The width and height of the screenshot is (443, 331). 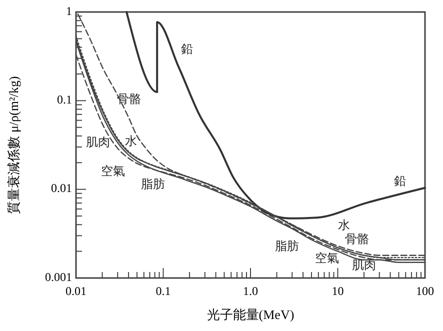 What do you see at coordinates (163, 291) in the screenshot?
I see `x-tick-label: 0.1` at bounding box center [163, 291].